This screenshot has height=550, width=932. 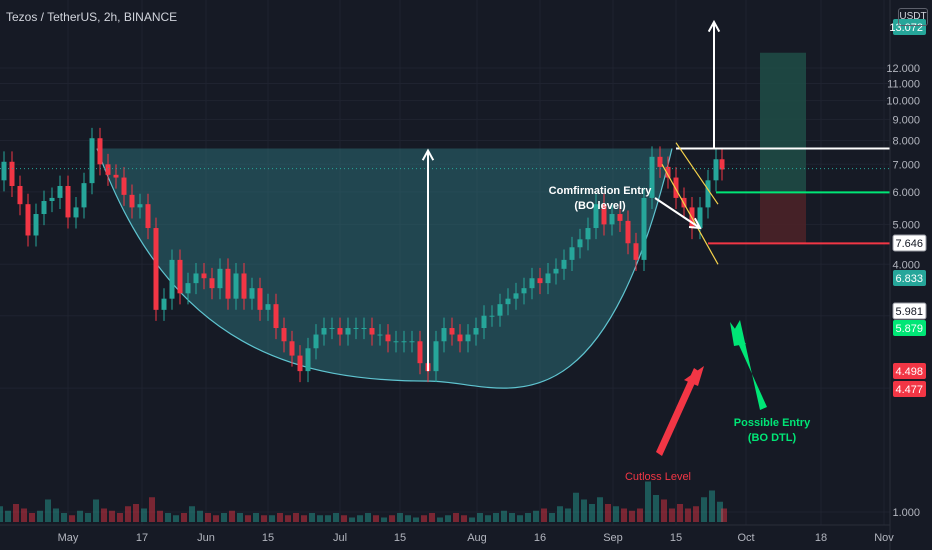 I want to click on x-tick-label: Jul, so click(x=340, y=538).